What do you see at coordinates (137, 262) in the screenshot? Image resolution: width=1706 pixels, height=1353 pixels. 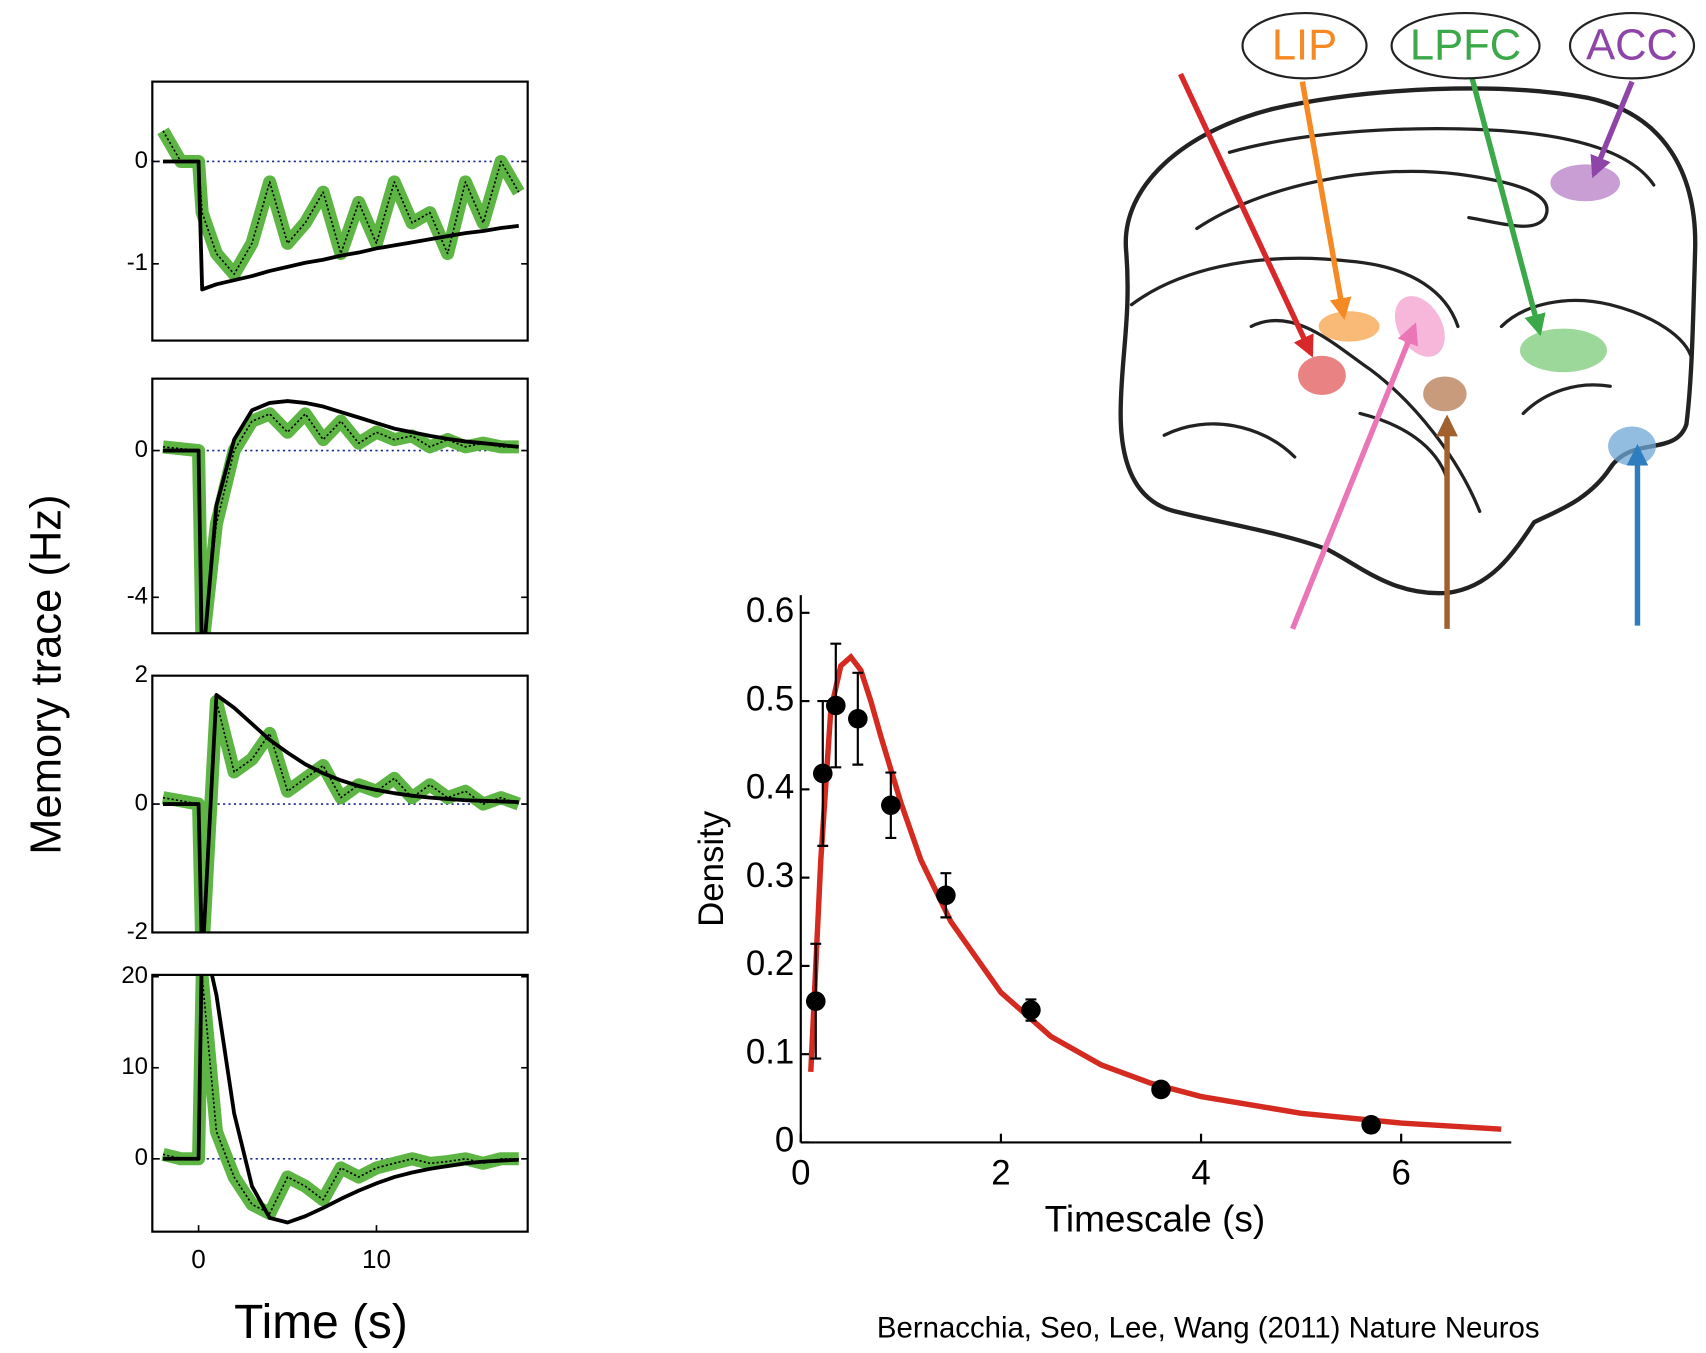 I see `y-tick-label: -1` at bounding box center [137, 262].